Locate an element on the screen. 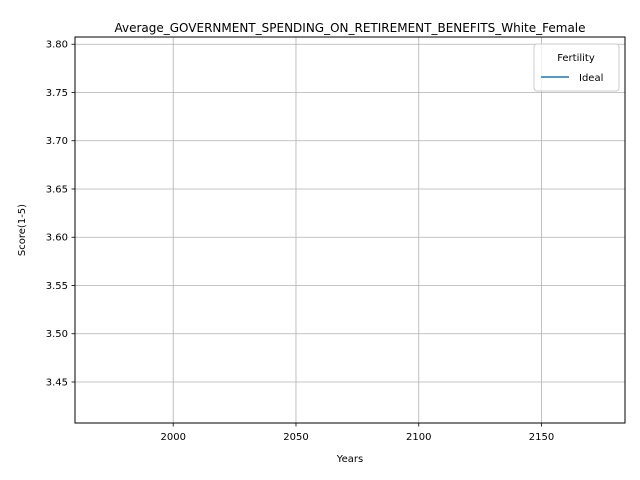 This screenshot has height=480, width=640. y-tick-label: 3.70 is located at coordinates (57, 141).